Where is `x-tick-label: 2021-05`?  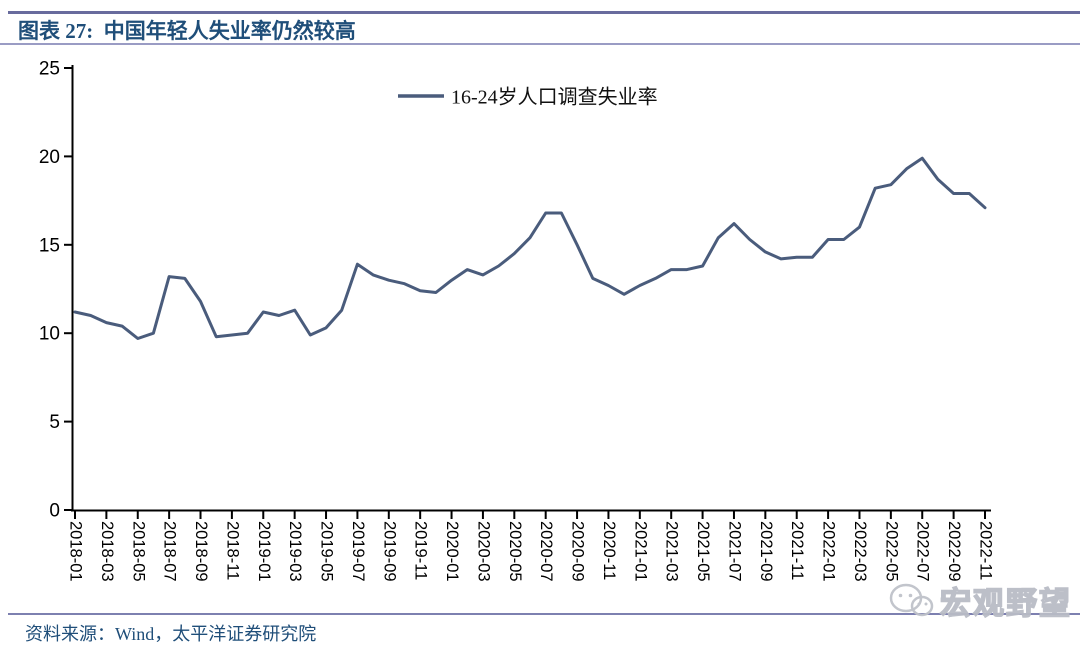 x-tick-label: 2021-05 is located at coordinates (703, 551).